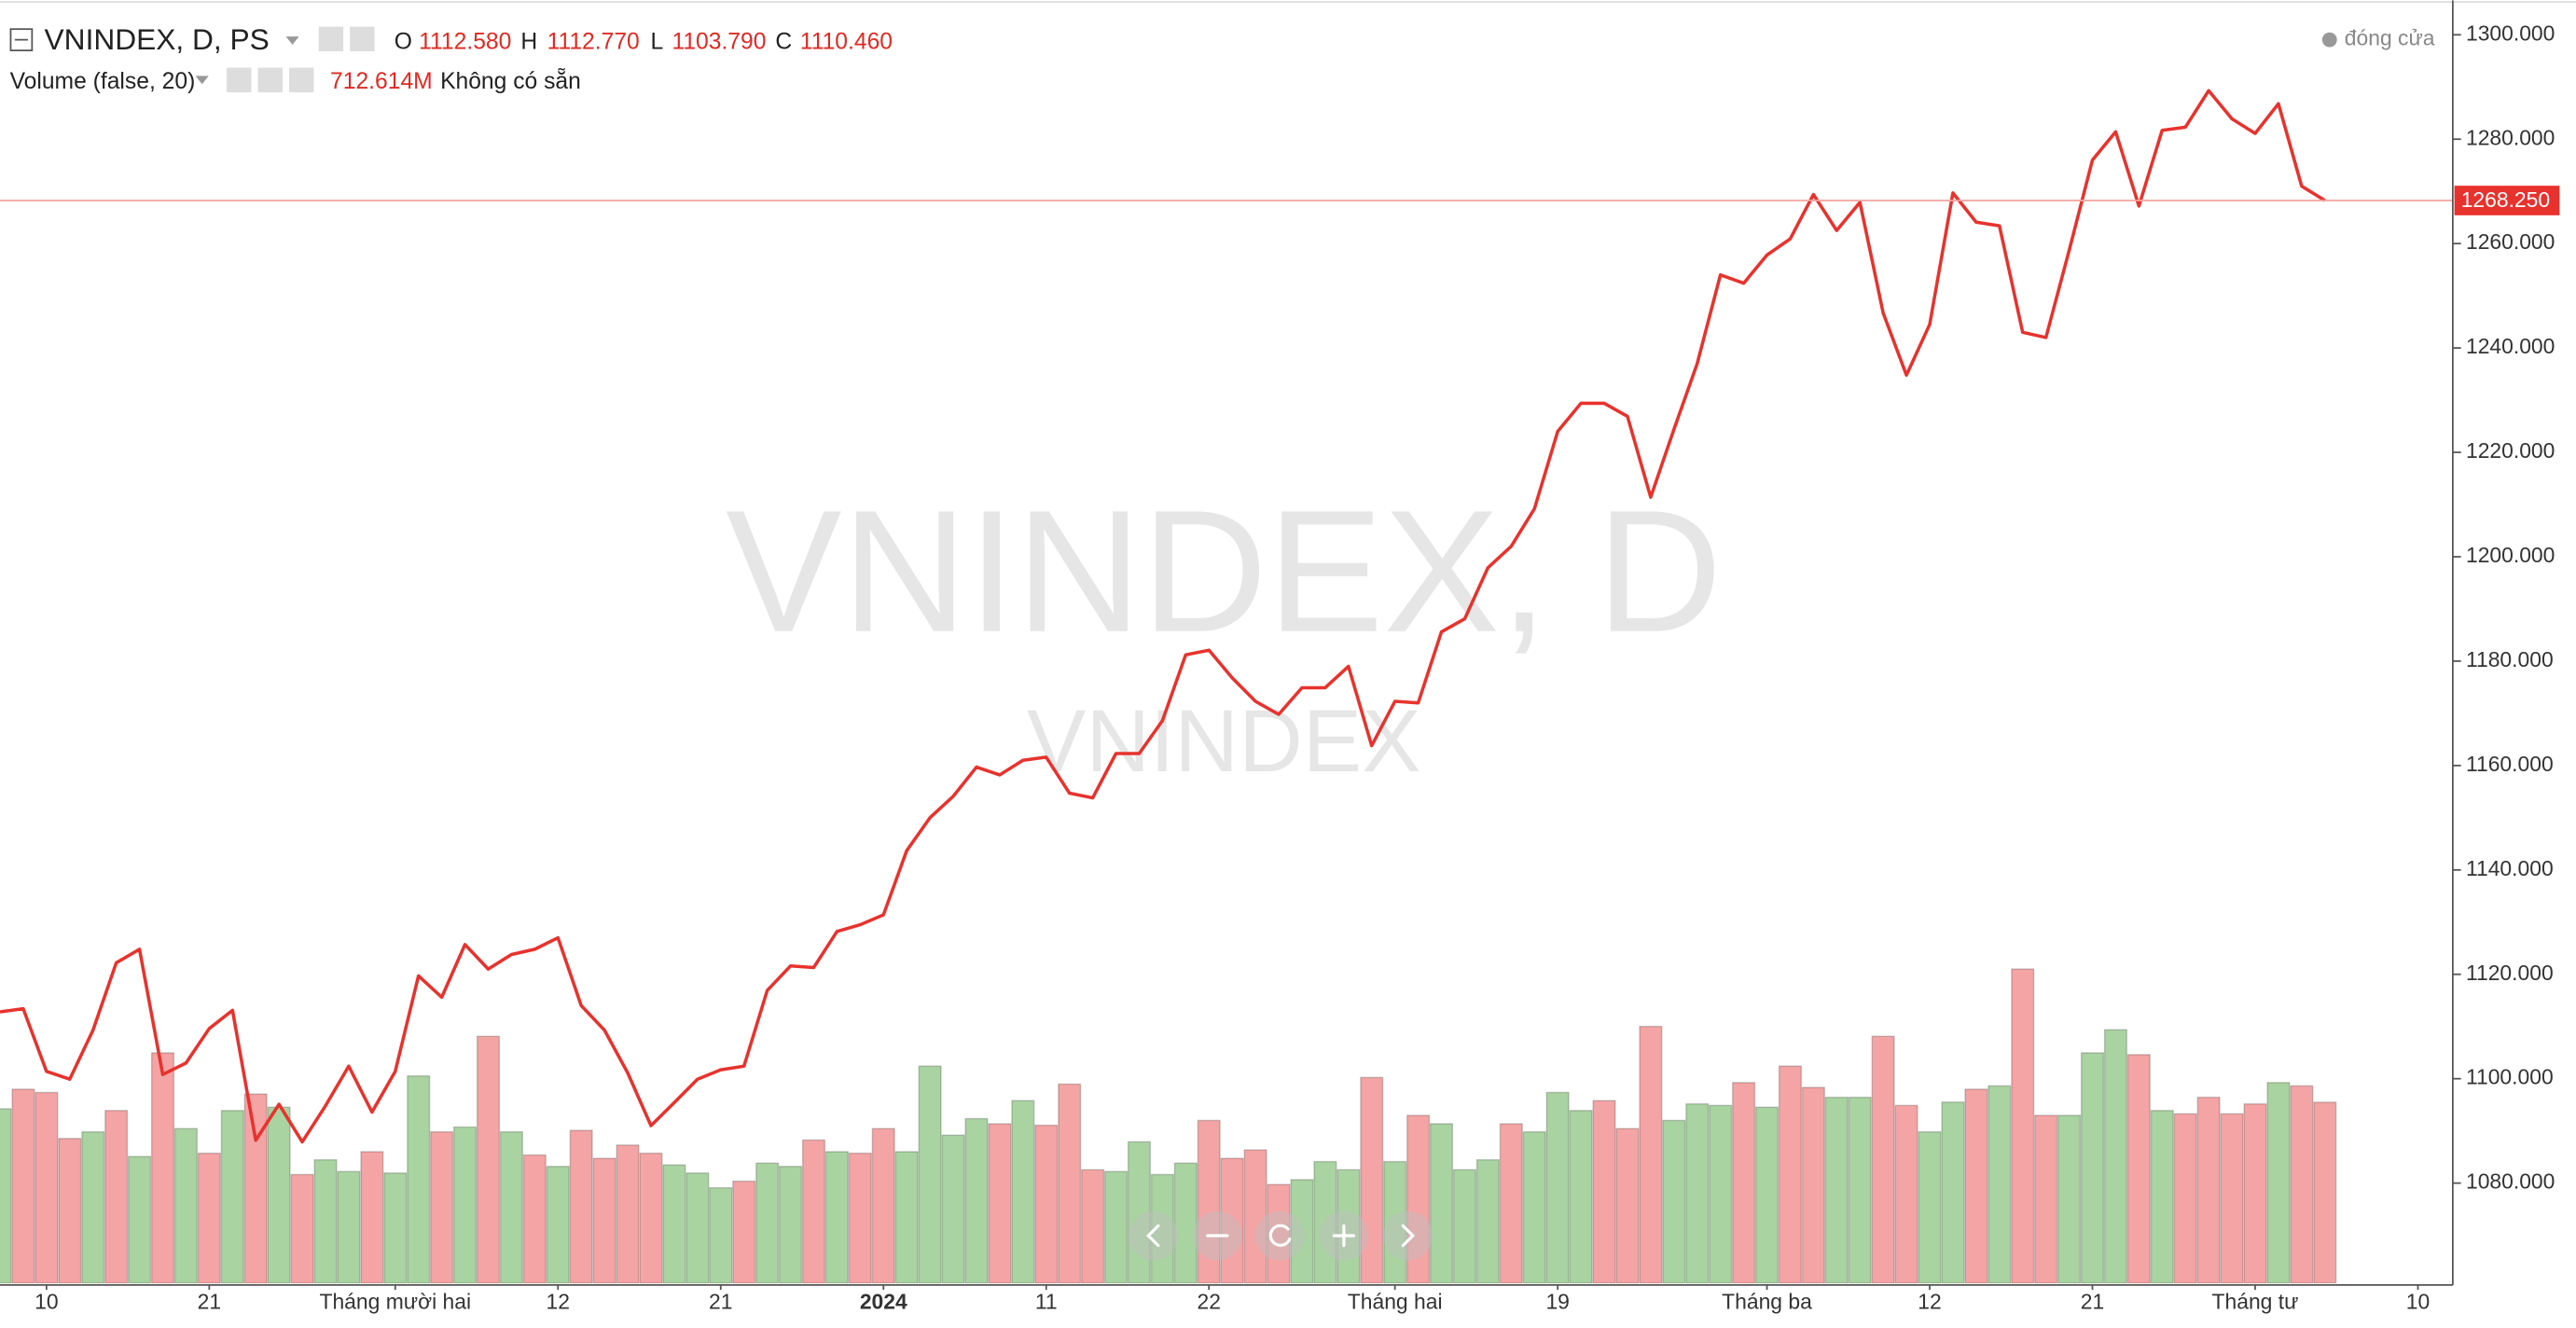 The height and width of the screenshot is (1328, 2576). I want to click on last-price-label: 1268.250, so click(2505, 199).